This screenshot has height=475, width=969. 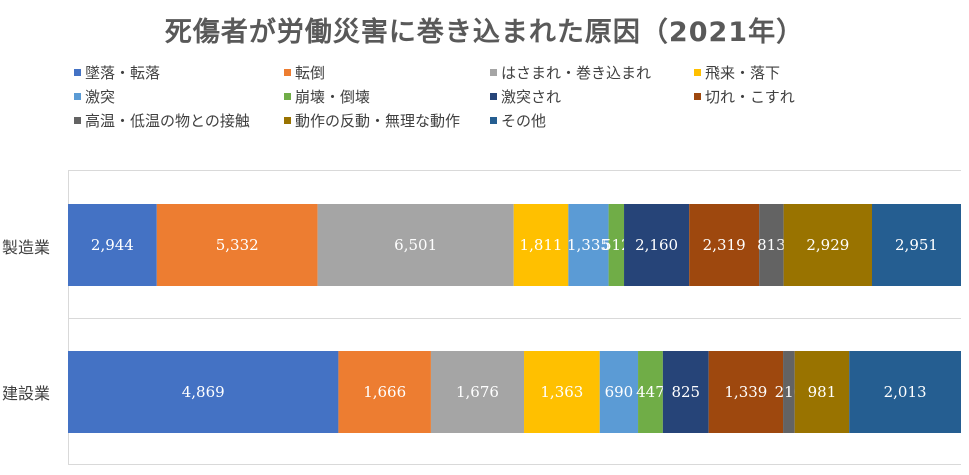 I want to click on data-label: 1,811, so click(x=541, y=245).